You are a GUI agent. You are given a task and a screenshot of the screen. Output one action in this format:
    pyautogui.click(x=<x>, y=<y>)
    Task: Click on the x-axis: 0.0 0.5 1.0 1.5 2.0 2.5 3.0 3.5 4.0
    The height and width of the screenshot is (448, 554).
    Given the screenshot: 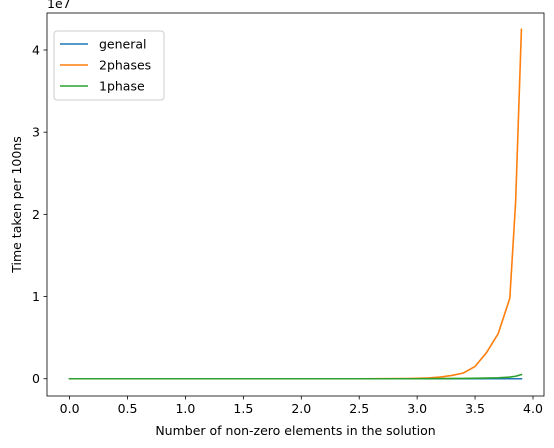 What is the action you would take?
    pyautogui.click(x=301, y=406)
    